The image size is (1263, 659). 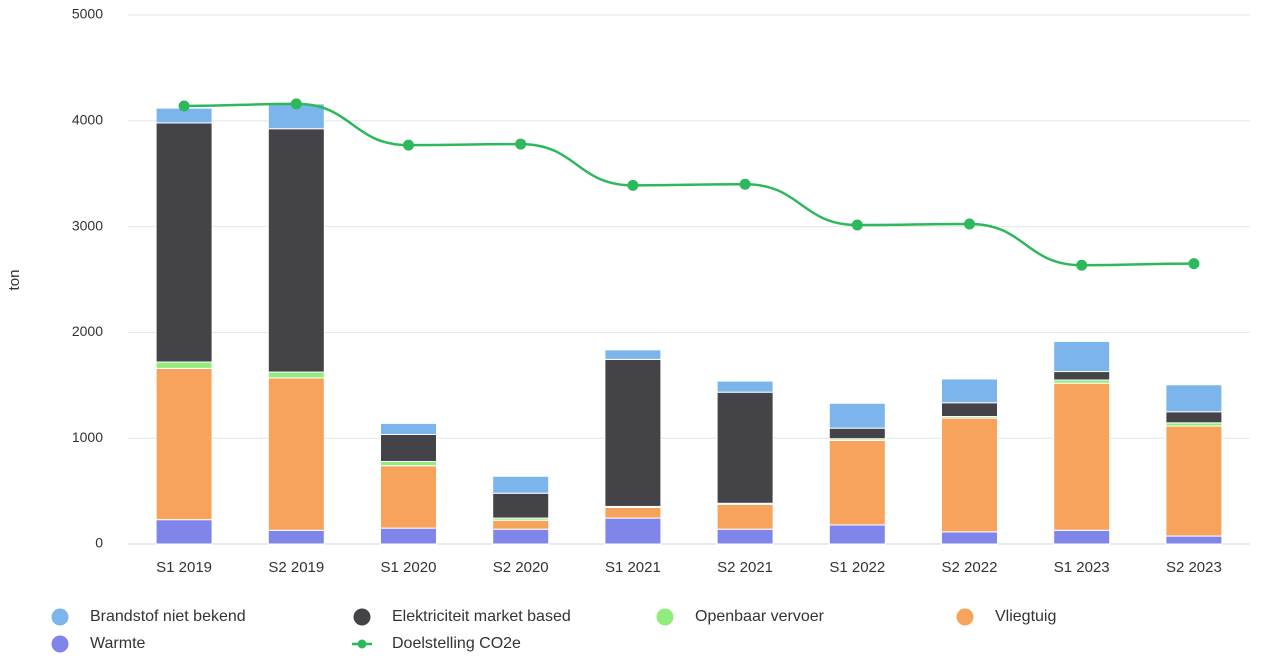 What do you see at coordinates (1194, 567) in the screenshot?
I see `x-tick-label: S2 2023` at bounding box center [1194, 567].